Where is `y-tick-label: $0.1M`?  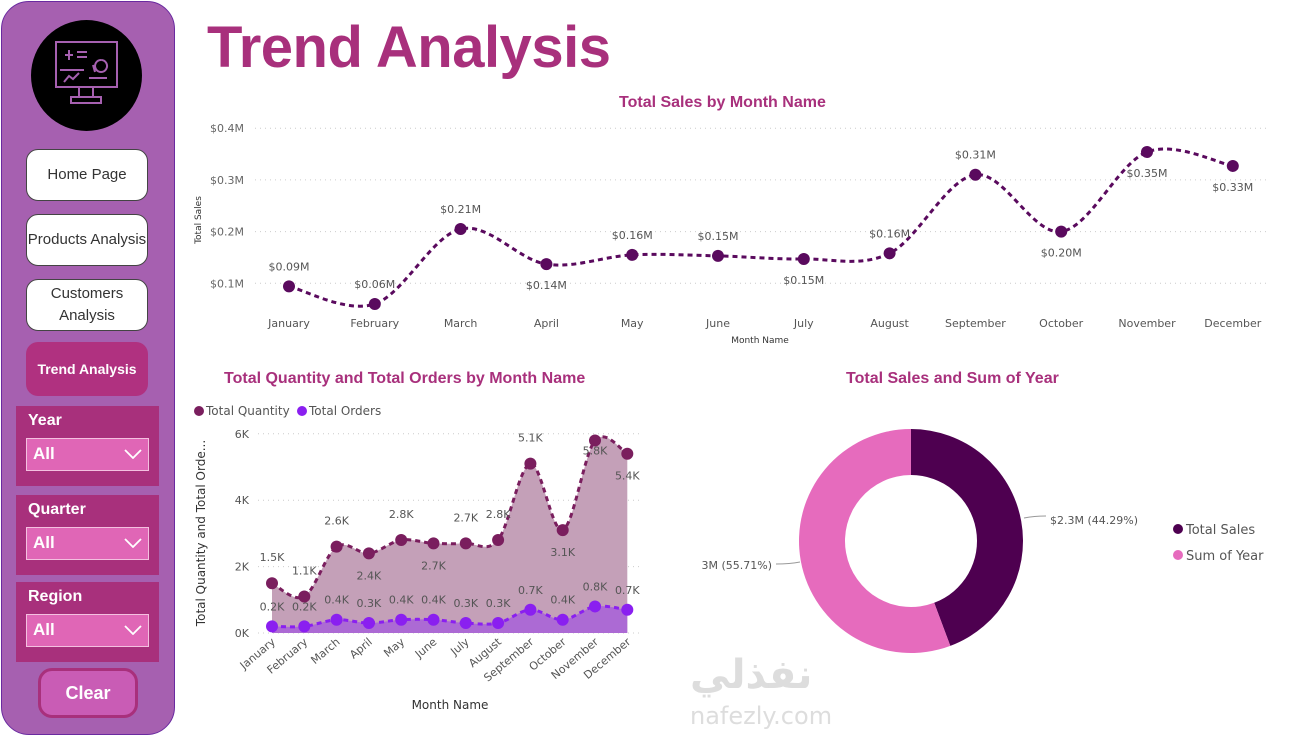
y-tick-label: $0.1M is located at coordinates (227, 283).